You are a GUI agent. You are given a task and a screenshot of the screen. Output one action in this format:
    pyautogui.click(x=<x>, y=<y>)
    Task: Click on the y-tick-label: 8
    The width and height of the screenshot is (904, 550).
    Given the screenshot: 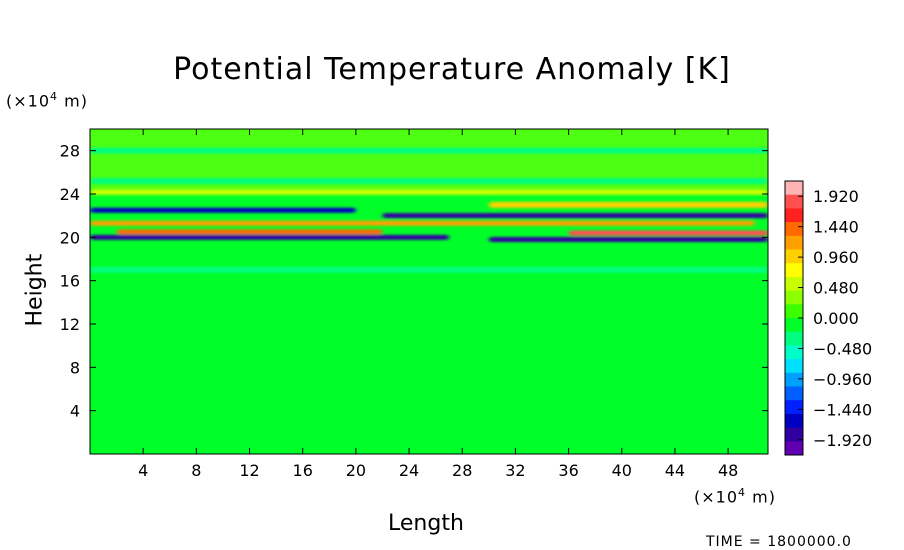 What is the action you would take?
    pyautogui.click(x=75, y=367)
    